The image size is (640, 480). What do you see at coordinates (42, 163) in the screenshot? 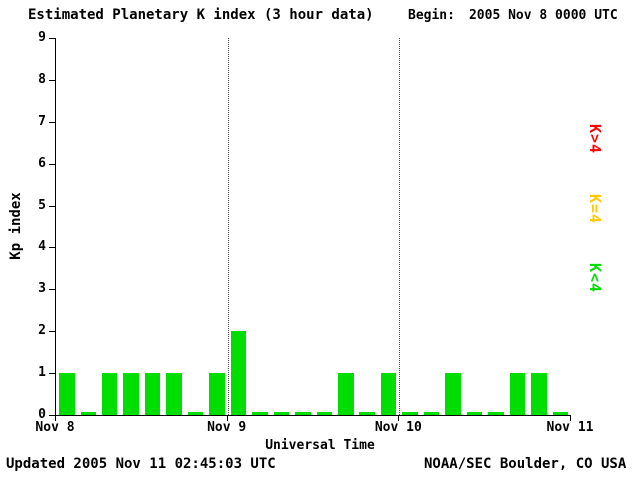
I see `y-tick-label: 6` at bounding box center [42, 163].